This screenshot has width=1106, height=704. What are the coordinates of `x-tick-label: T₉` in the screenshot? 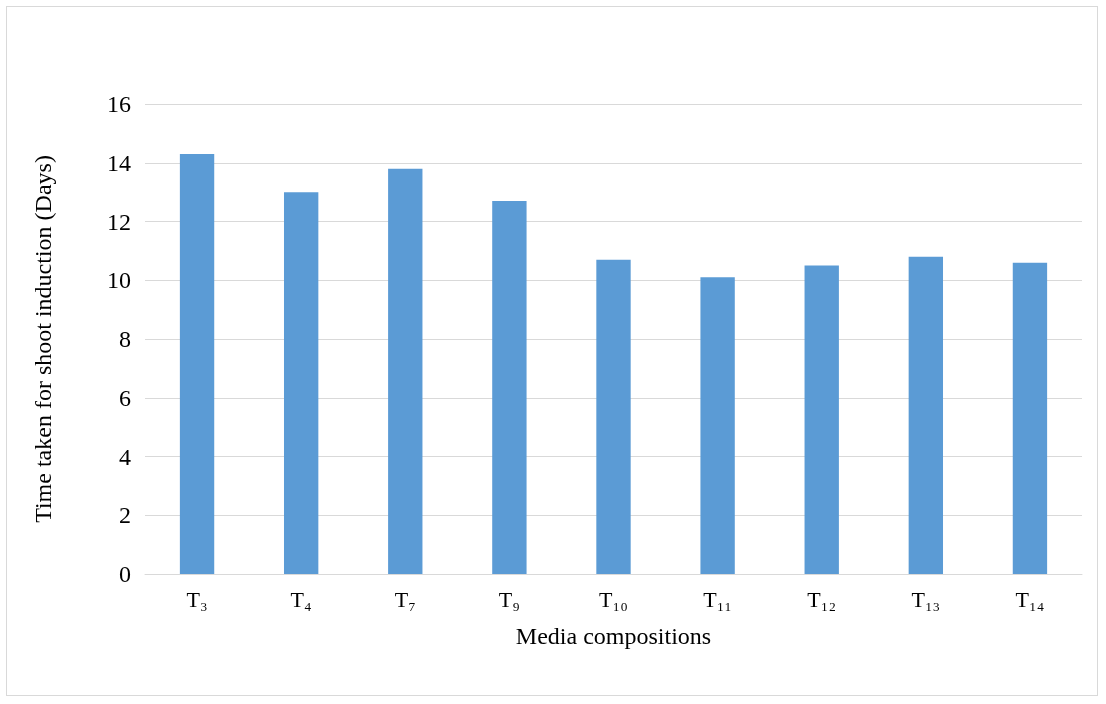 It's located at (509, 599).